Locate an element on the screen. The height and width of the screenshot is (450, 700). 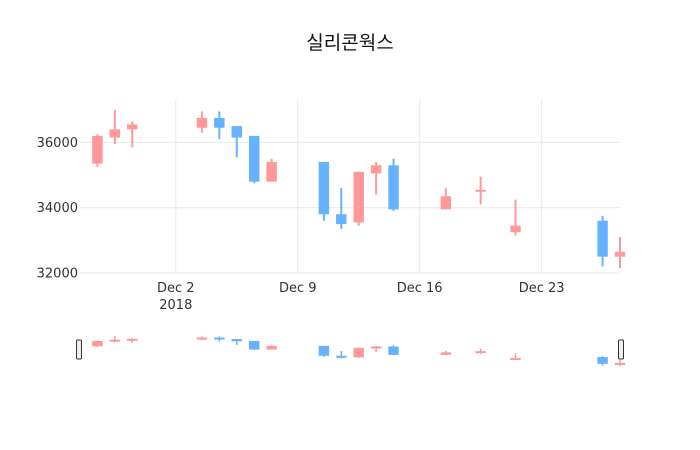
x-tick-label: Dec 16 is located at coordinates (420, 288).